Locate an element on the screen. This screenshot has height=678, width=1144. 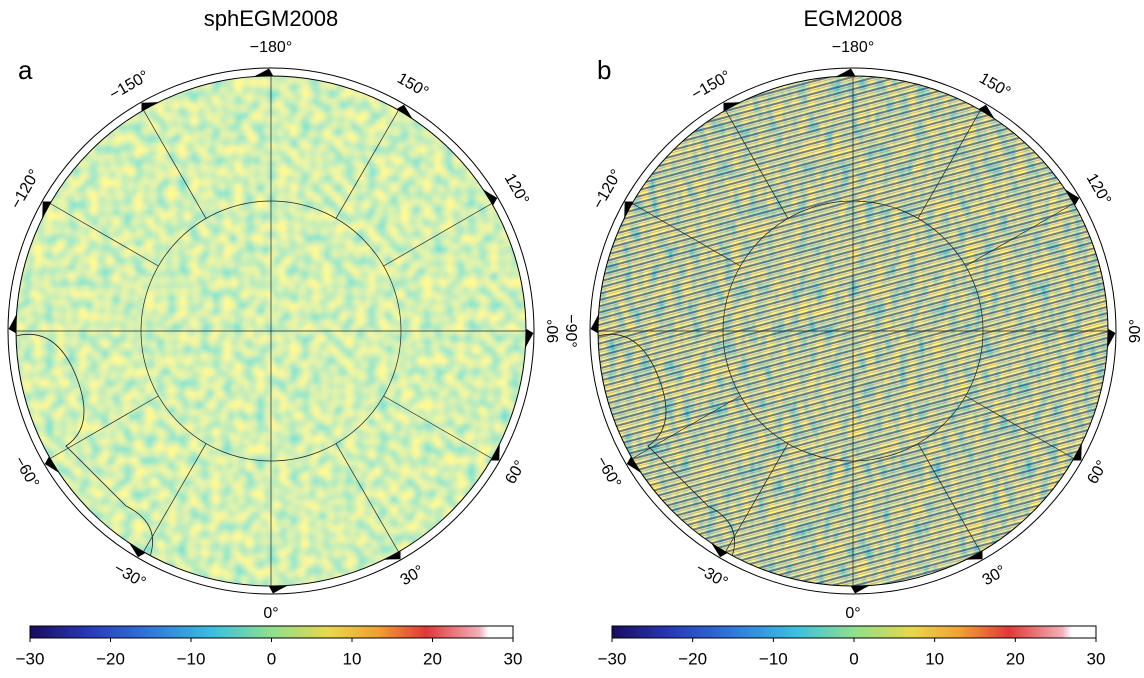
panel-title: sphEGM2008 is located at coordinates (271, 18).